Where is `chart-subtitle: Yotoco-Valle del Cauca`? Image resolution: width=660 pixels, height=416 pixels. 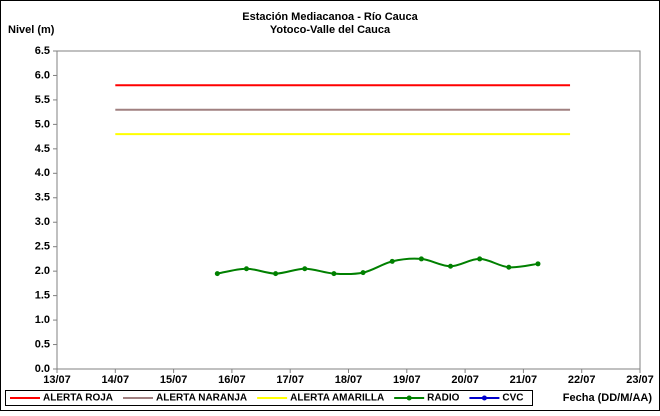
chart-subtitle: Yotoco-Valle del Cauca is located at coordinates (330, 30).